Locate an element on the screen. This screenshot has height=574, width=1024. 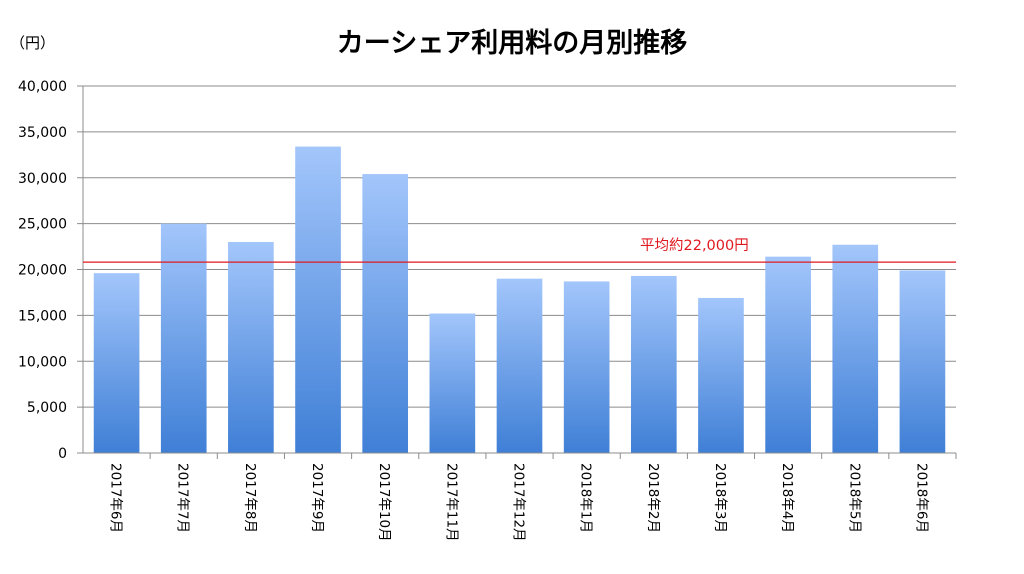
x-tick-label: 2018年3月 is located at coordinates (720, 498).